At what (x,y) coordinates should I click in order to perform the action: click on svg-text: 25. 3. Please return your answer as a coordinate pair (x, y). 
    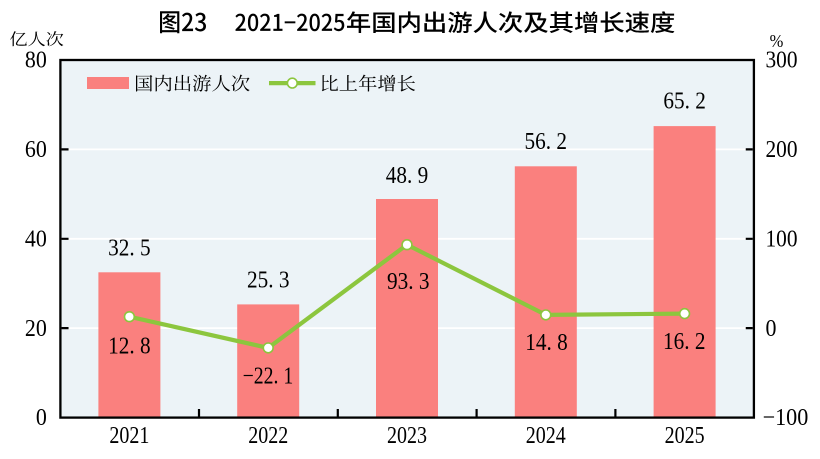
    Looking at the image, I should click on (268, 280).